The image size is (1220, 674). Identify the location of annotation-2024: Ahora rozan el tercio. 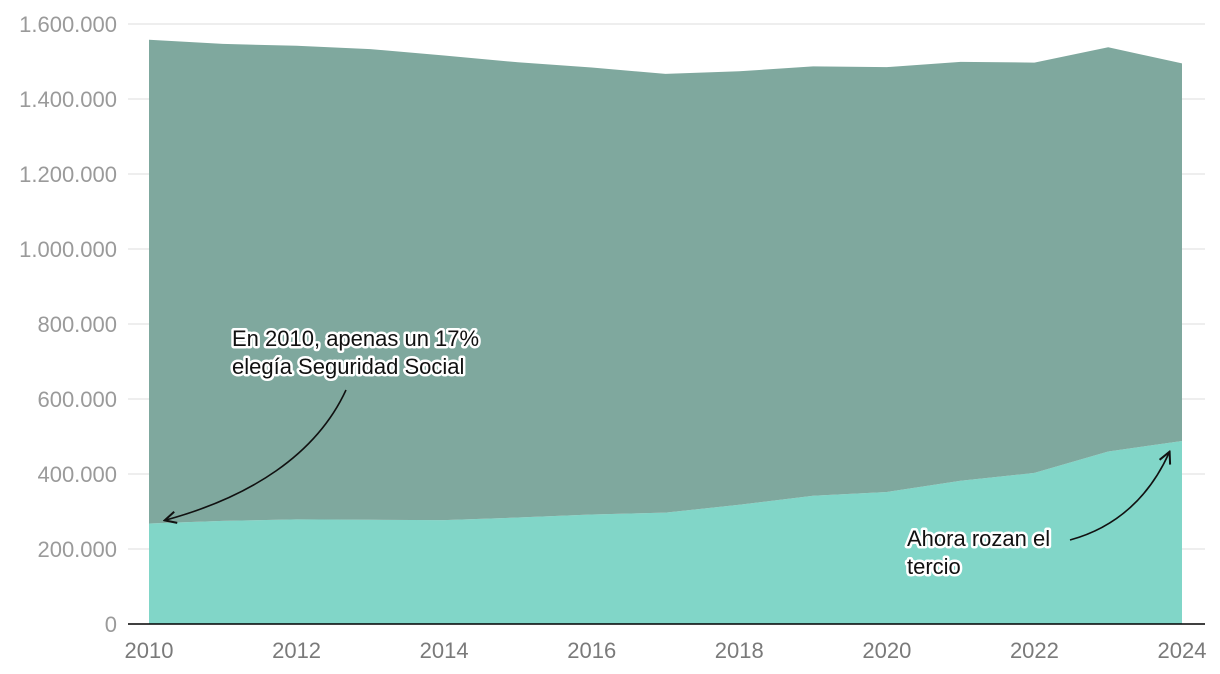
(1037, 517).